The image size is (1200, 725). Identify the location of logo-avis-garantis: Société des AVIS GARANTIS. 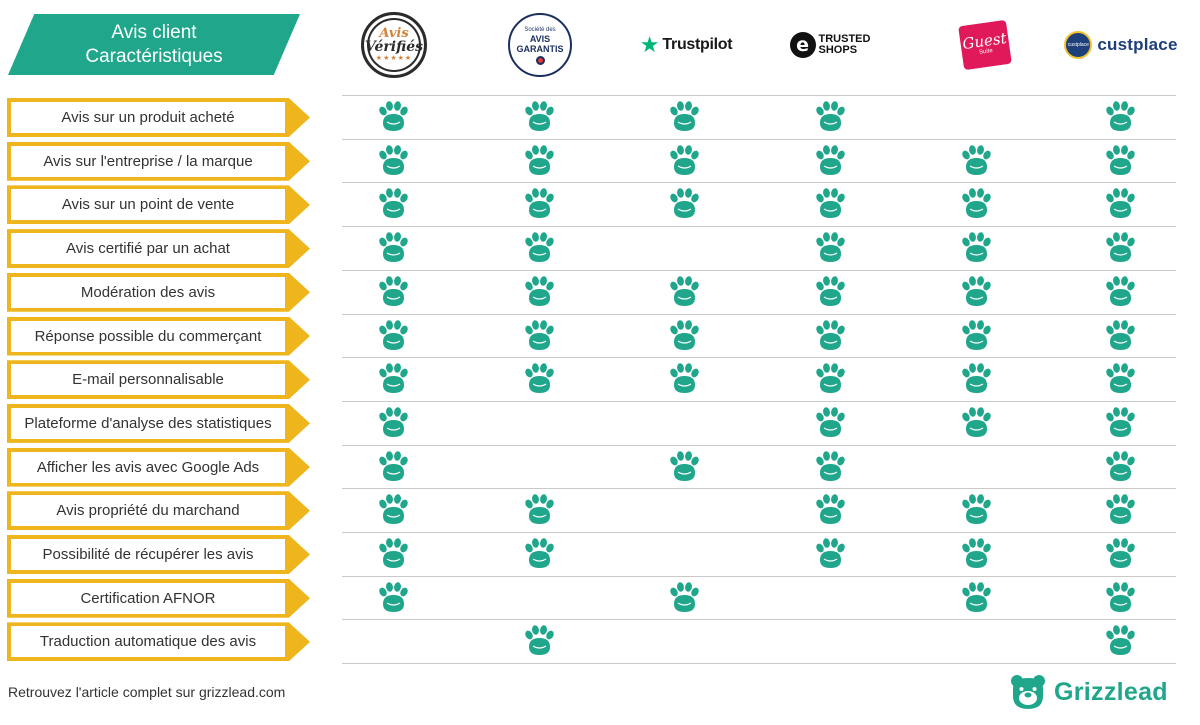
(540, 45).